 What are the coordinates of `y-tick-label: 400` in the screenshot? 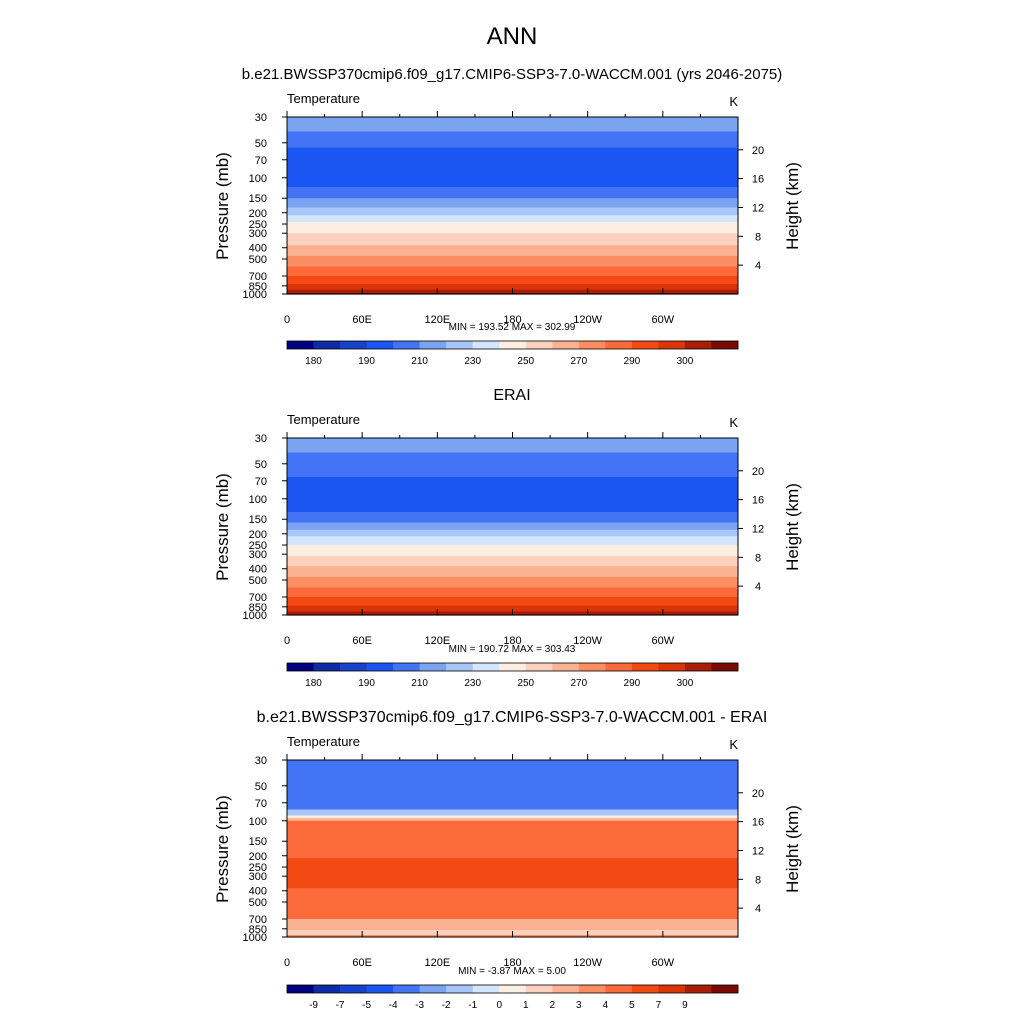 It's located at (258, 570).